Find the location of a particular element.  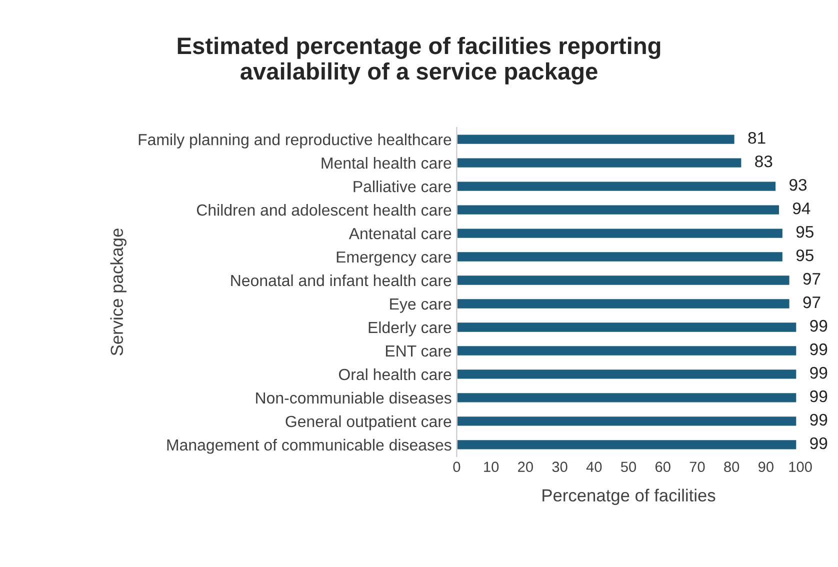

y-tick-label: Antenatal care is located at coordinates (400, 233).